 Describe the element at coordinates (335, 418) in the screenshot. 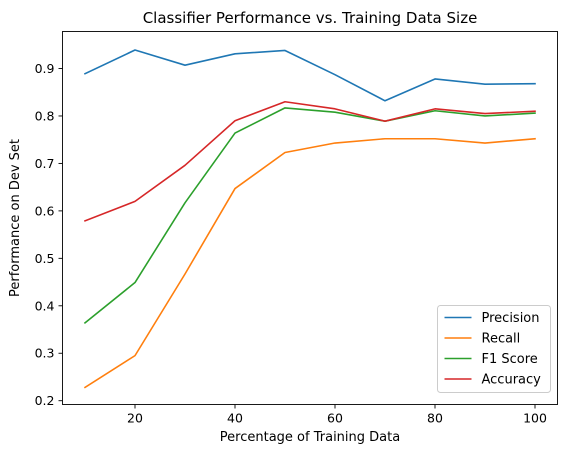

I see `x-tick-label: 60` at that location.